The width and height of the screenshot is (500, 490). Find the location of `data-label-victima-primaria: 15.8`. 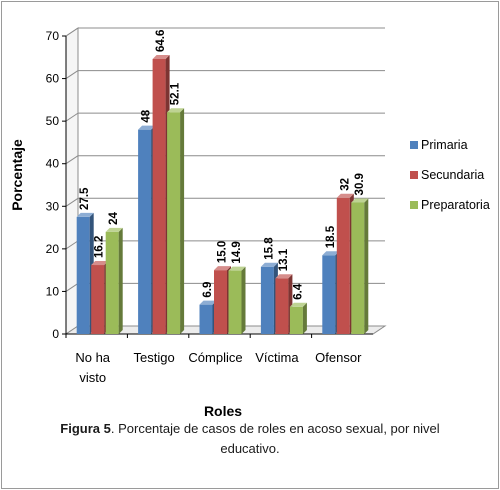

data-label-victima-primaria: 15.8 is located at coordinates (269, 248).